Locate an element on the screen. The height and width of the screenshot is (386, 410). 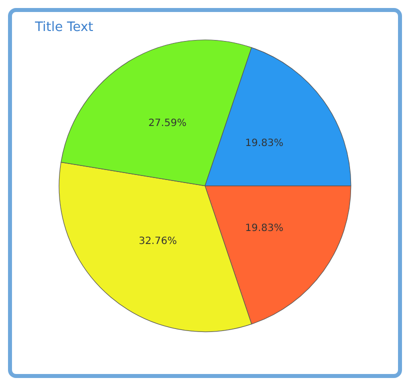
data-label: 27.59% is located at coordinates (167, 123).